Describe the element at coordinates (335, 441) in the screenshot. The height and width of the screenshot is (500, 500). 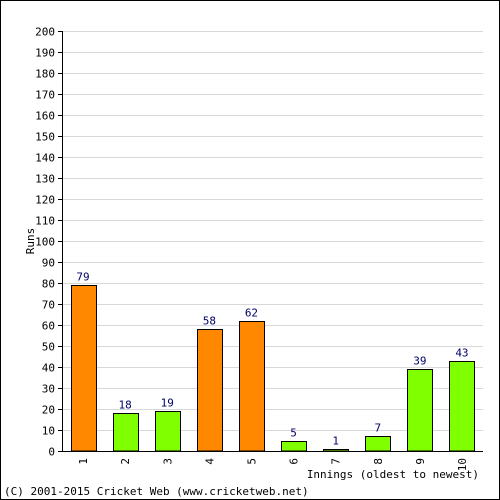
I see `data-label: 1` at that location.